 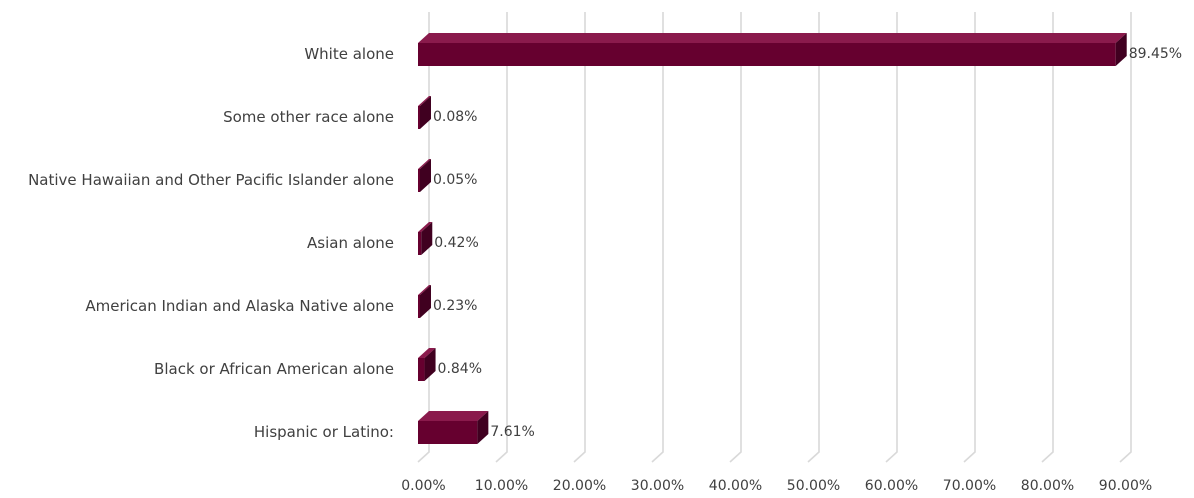 What do you see at coordinates (657, 486) in the screenshot?
I see `x-tick-label: 30.00%` at bounding box center [657, 486].